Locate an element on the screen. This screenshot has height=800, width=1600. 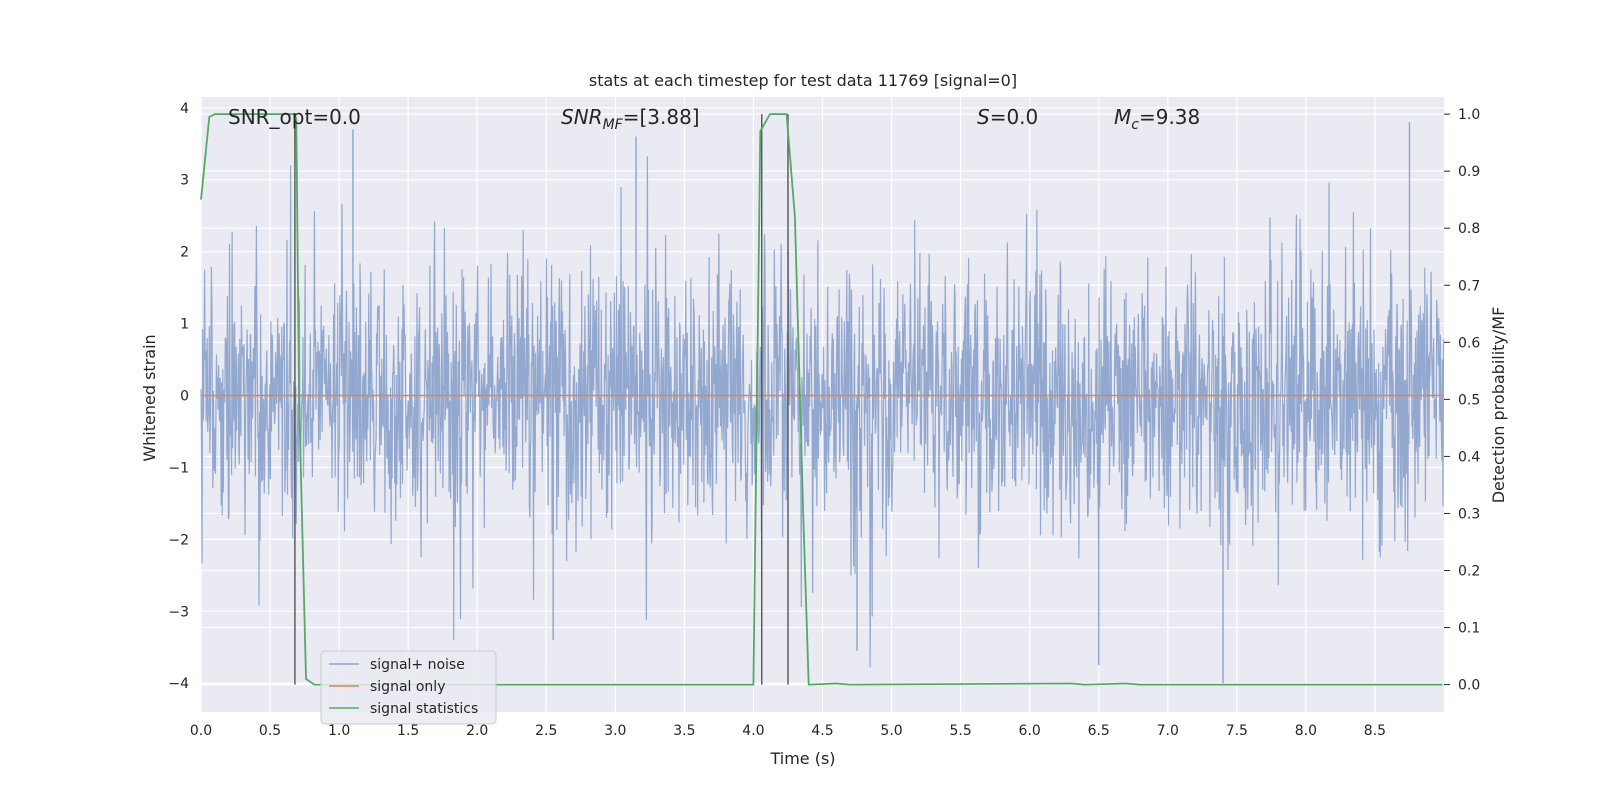
x-axis-label: Time (s) is located at coordinates (802, 758).